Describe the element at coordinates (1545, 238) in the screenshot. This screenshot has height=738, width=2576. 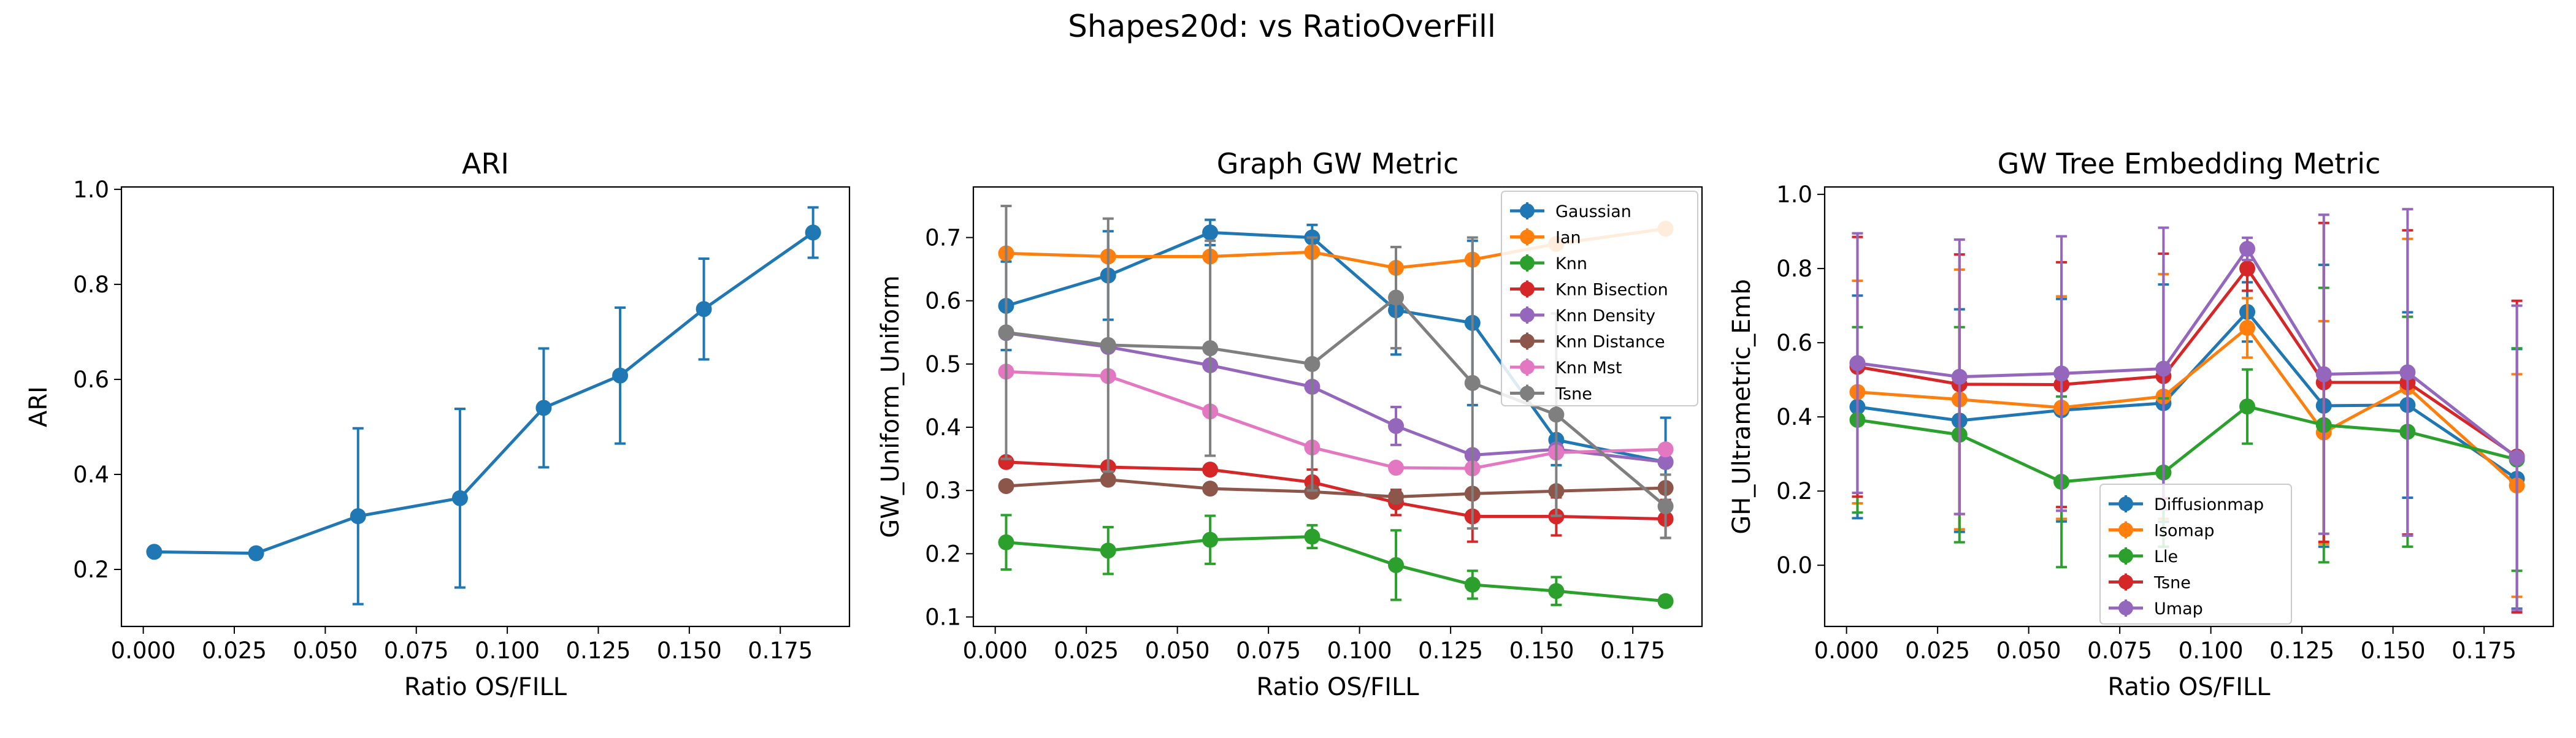
I see `legend-item: Ian` at that location.